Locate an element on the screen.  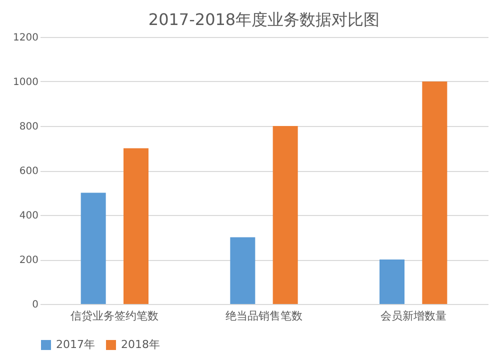
legend-label: 2018年 is located at coordinates (140, 344).